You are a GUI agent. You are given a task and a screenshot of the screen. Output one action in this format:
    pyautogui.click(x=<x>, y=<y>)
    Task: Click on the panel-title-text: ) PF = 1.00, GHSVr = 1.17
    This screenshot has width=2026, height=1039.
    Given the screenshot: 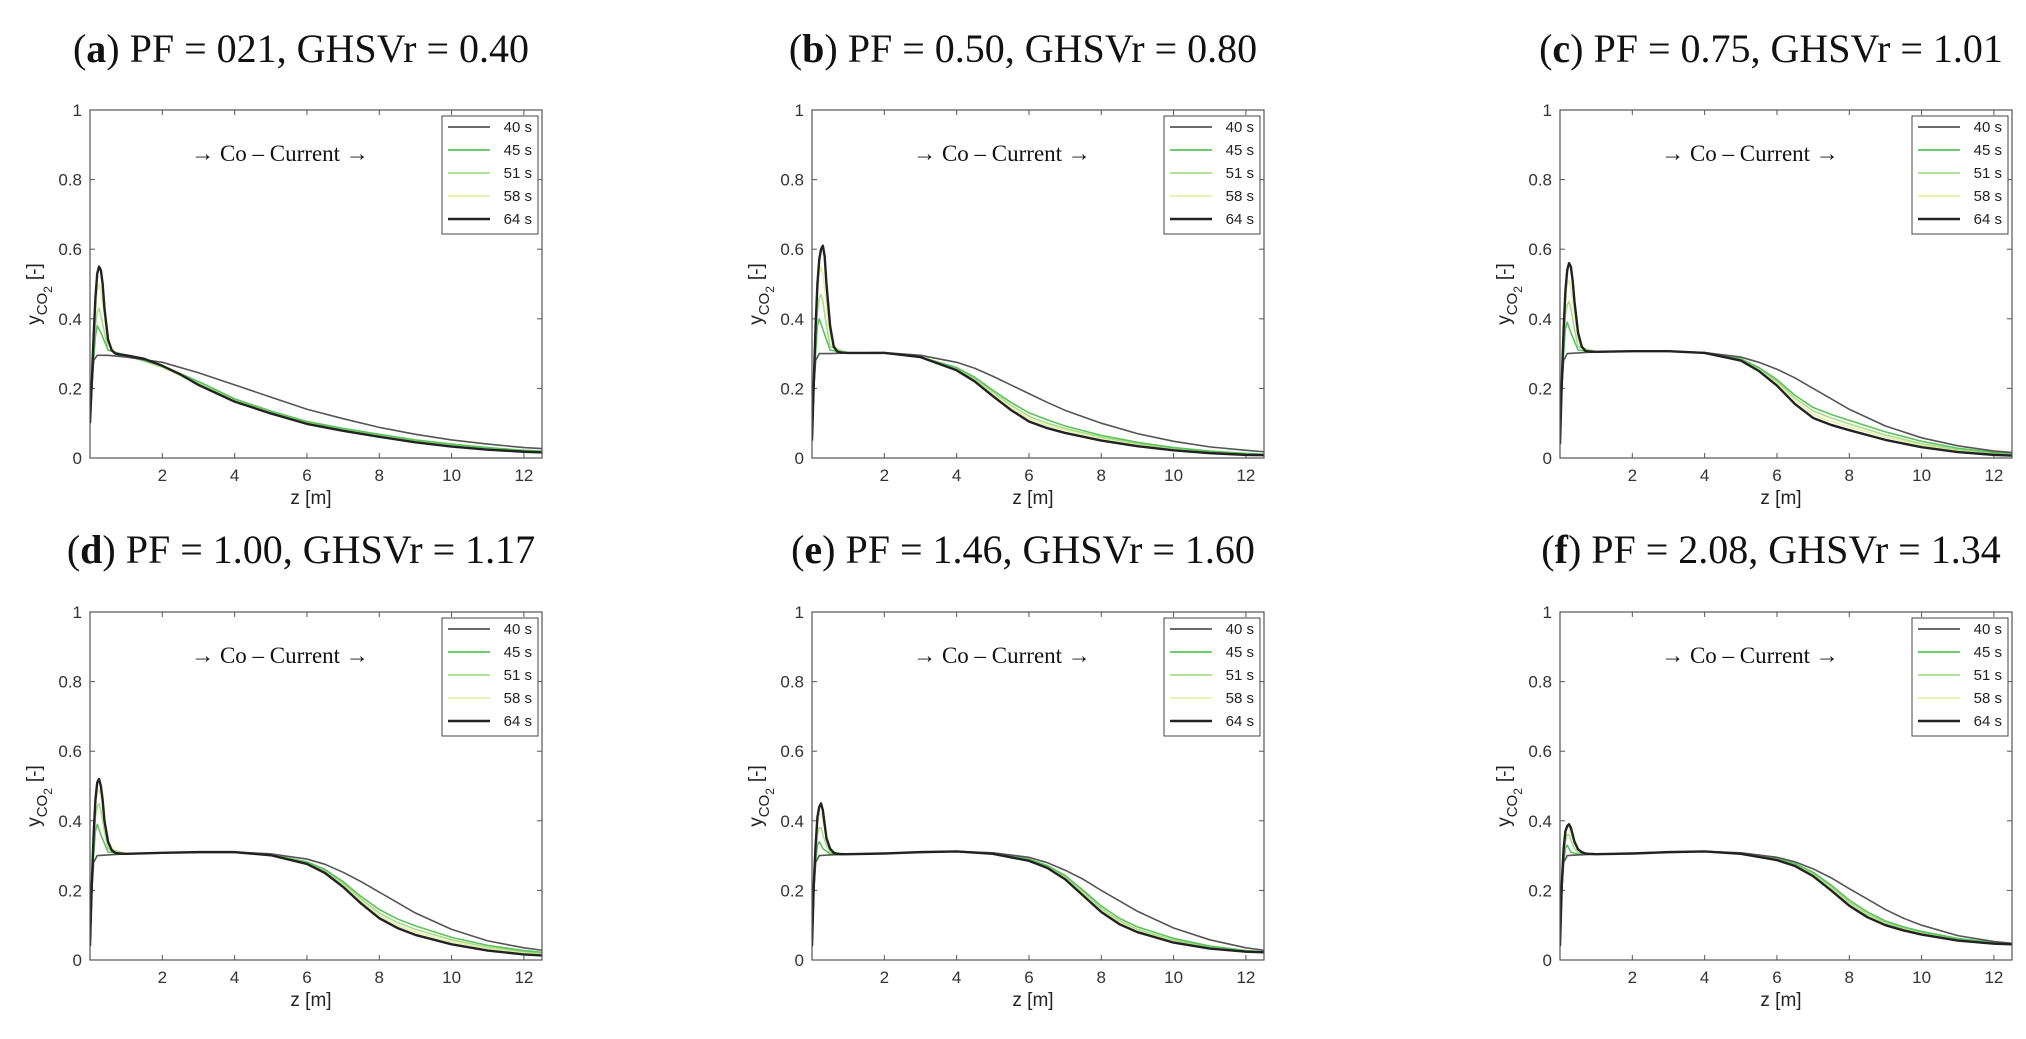 What is the action you would take?
    pyautogui.click(x=318, y=549)
    